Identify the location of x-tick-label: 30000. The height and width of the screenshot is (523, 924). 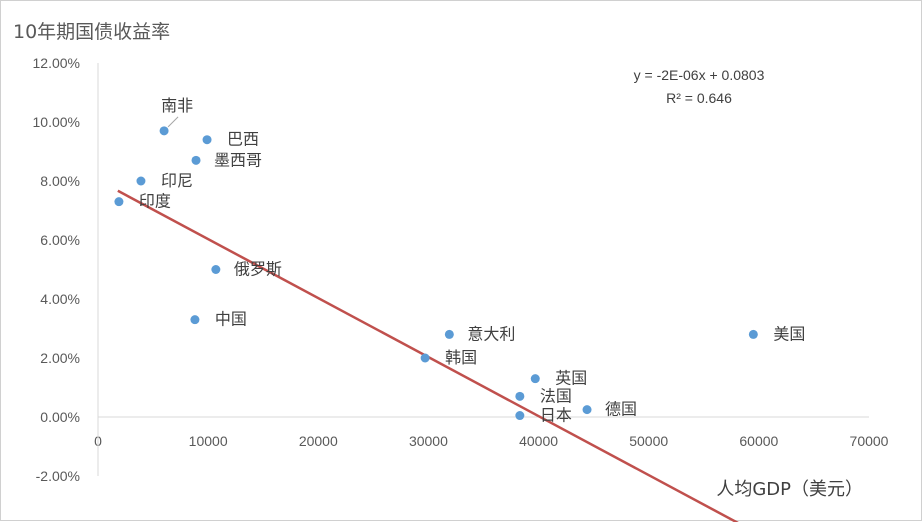
(428, 441).